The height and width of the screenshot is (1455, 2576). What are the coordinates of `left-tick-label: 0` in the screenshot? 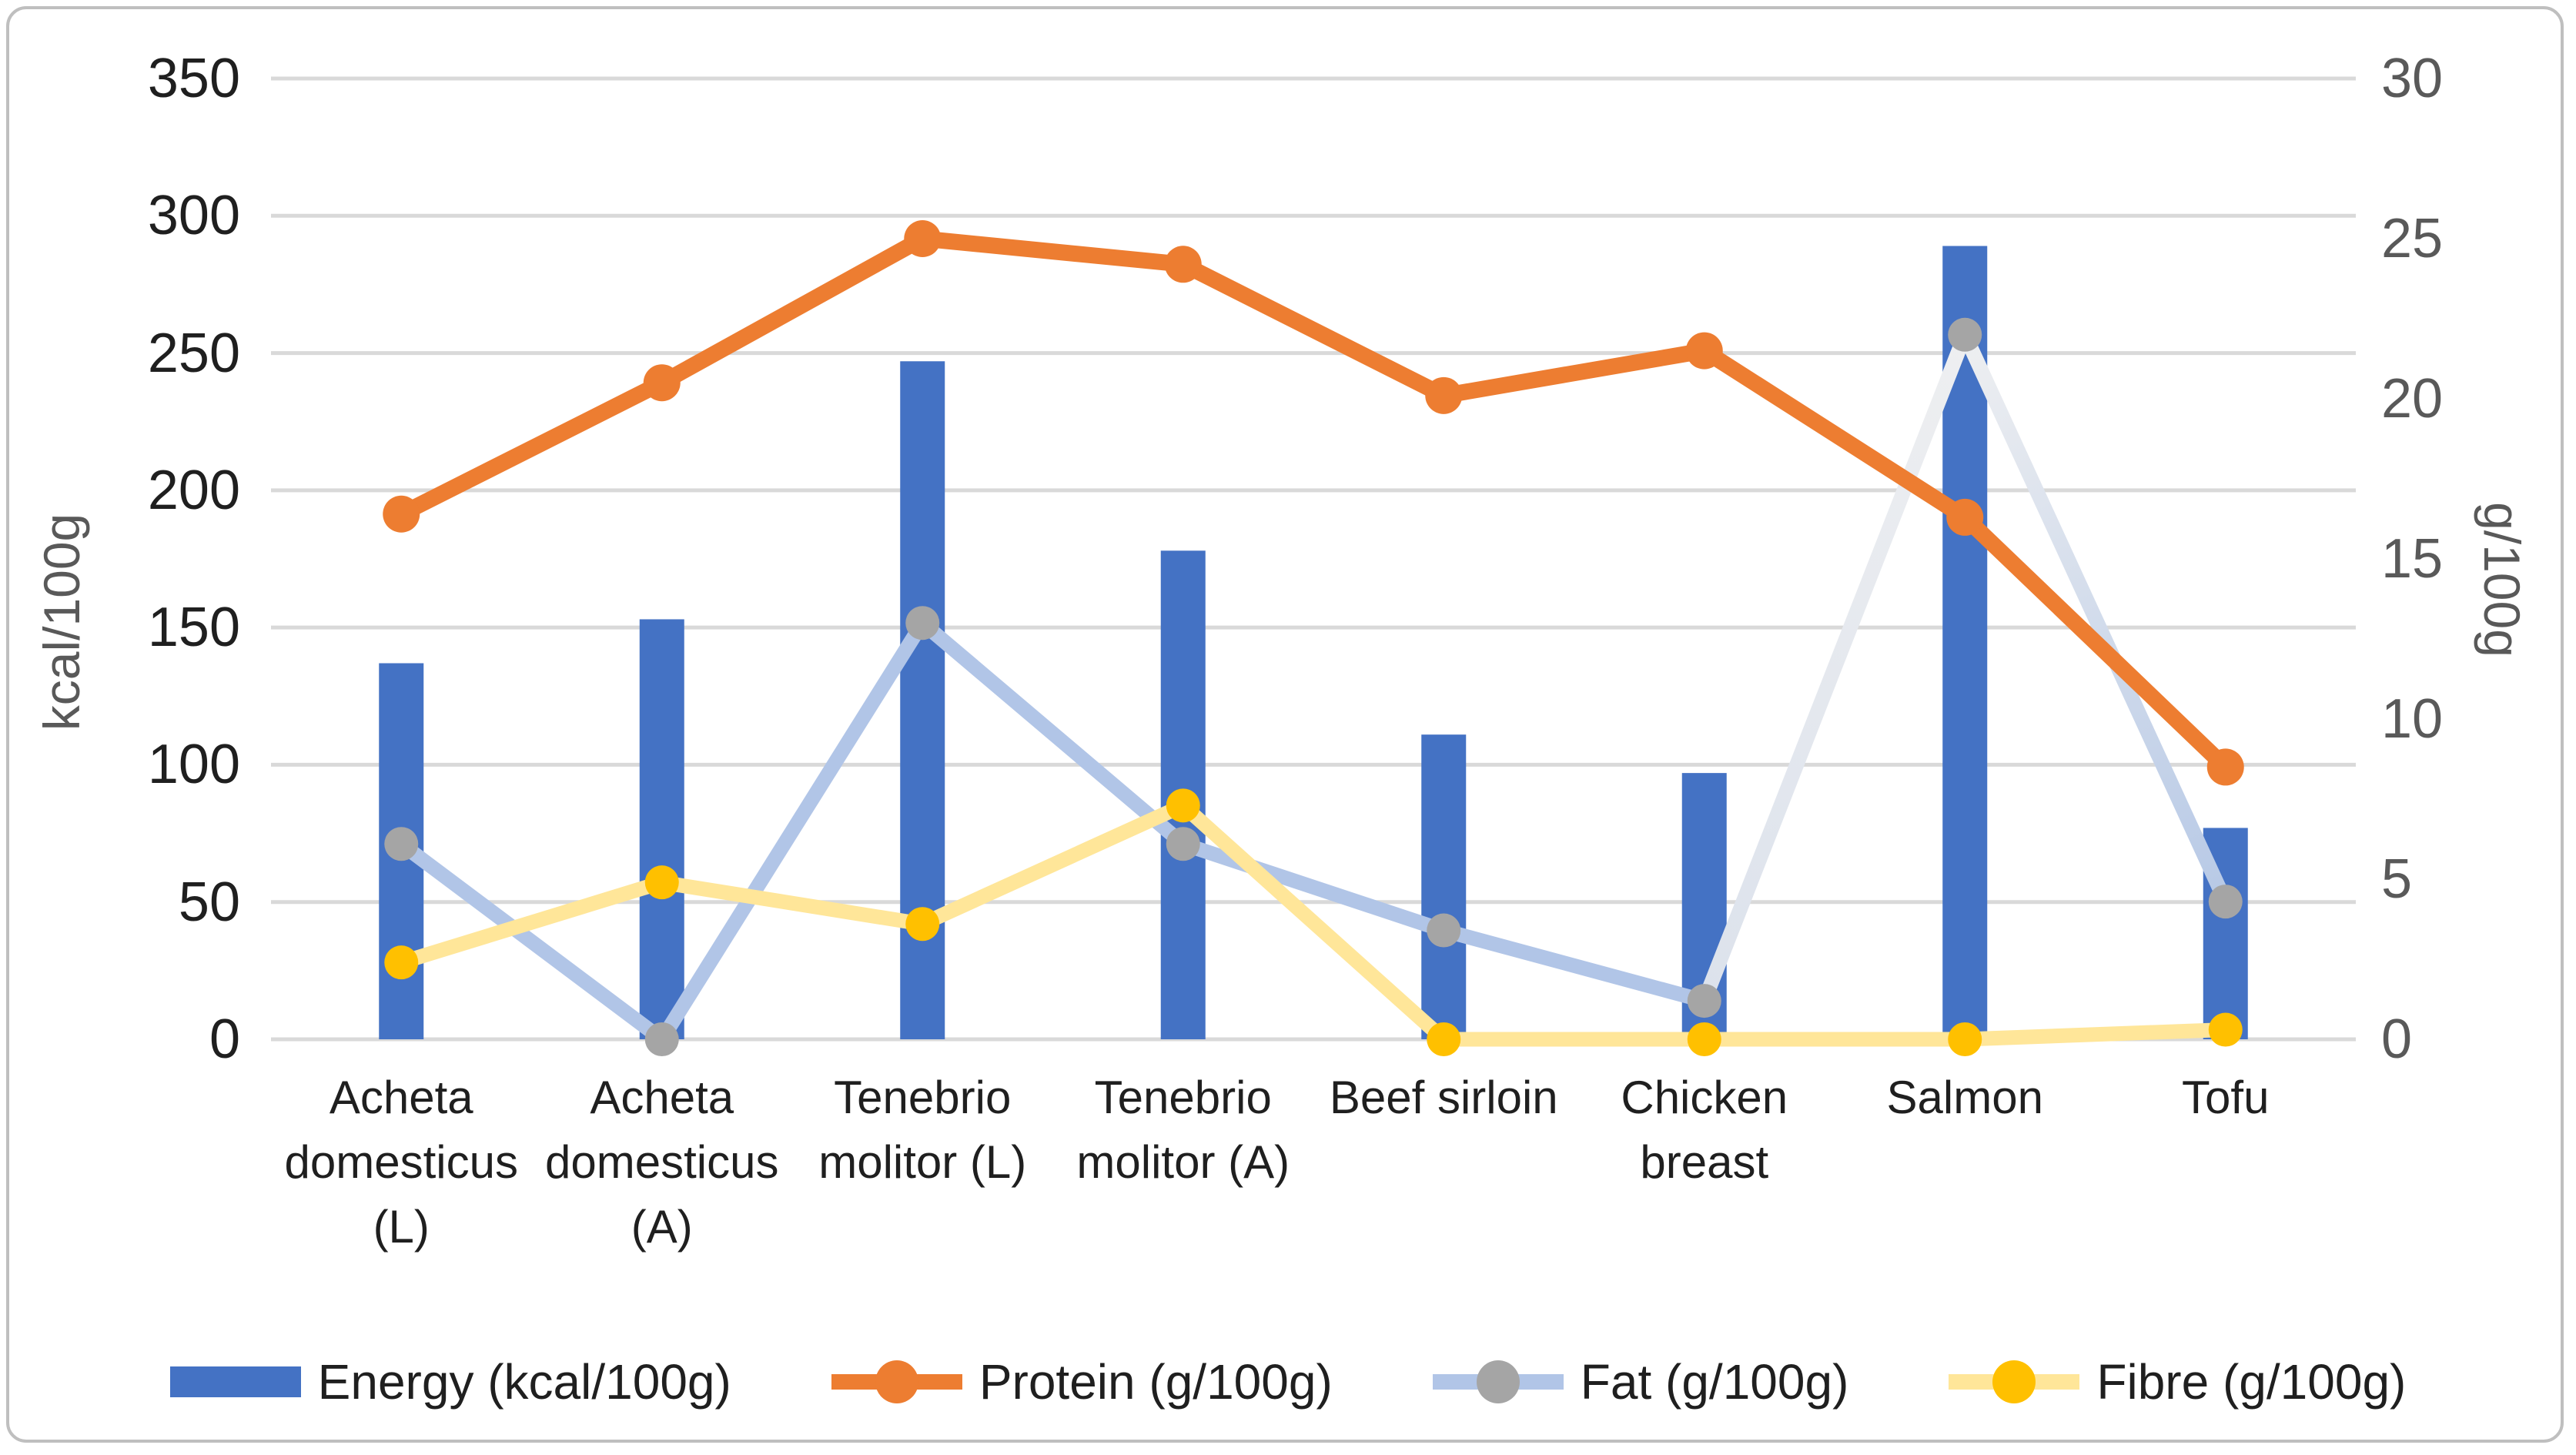 It's located at (224, 1039).